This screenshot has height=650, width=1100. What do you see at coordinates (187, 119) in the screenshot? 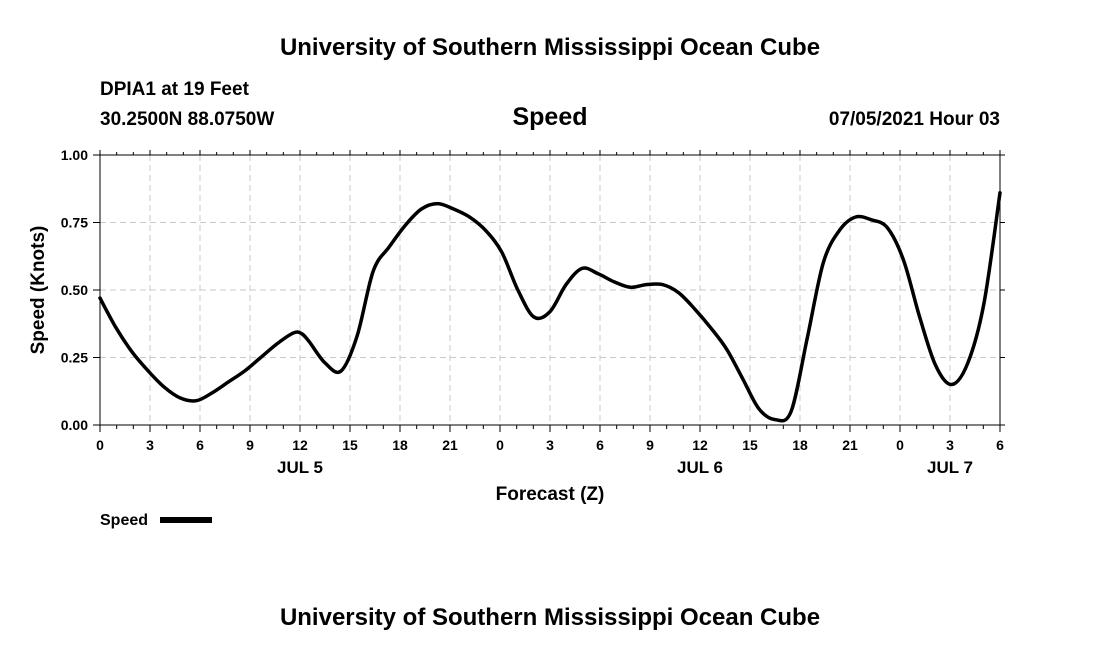
I see `station-coords: 30.2500N 88.0750W` at bounding box center [187, 119].